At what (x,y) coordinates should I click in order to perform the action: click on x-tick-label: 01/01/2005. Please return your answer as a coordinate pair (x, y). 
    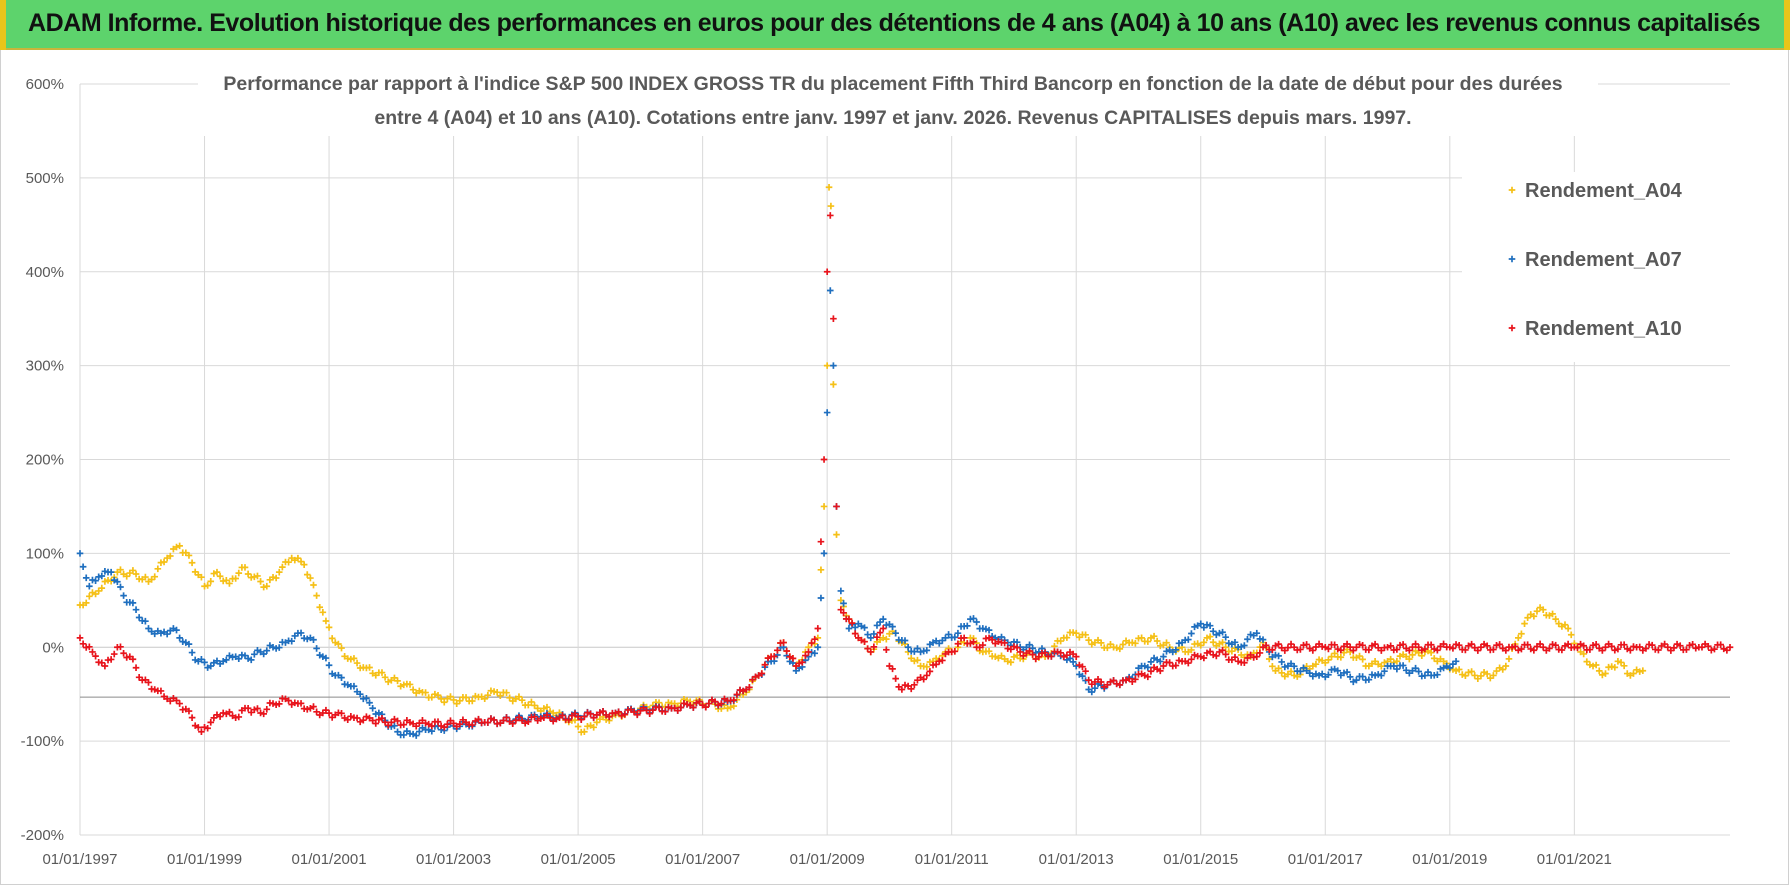
    Looking at the image, I should click on (578, 859).